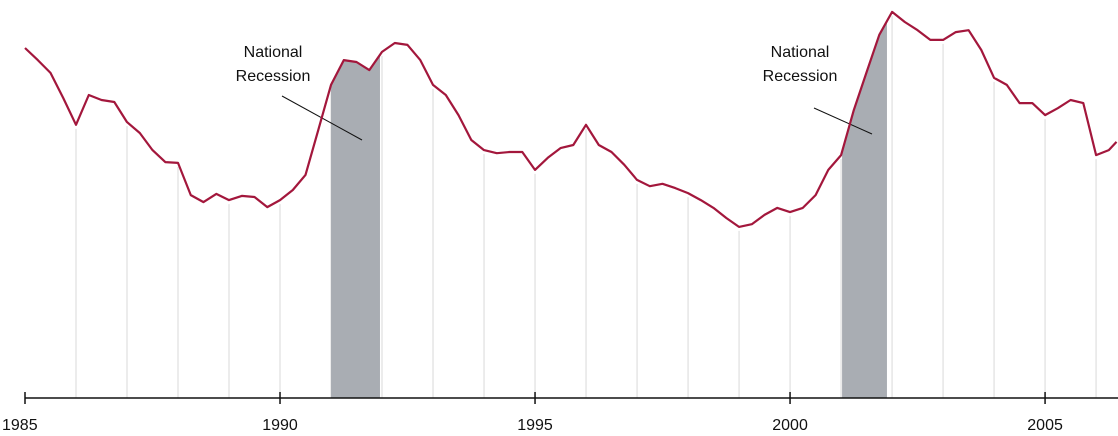 The width and height of the screenshot is (1118, 436). I want to click on recession-shading, so click(355, 226).